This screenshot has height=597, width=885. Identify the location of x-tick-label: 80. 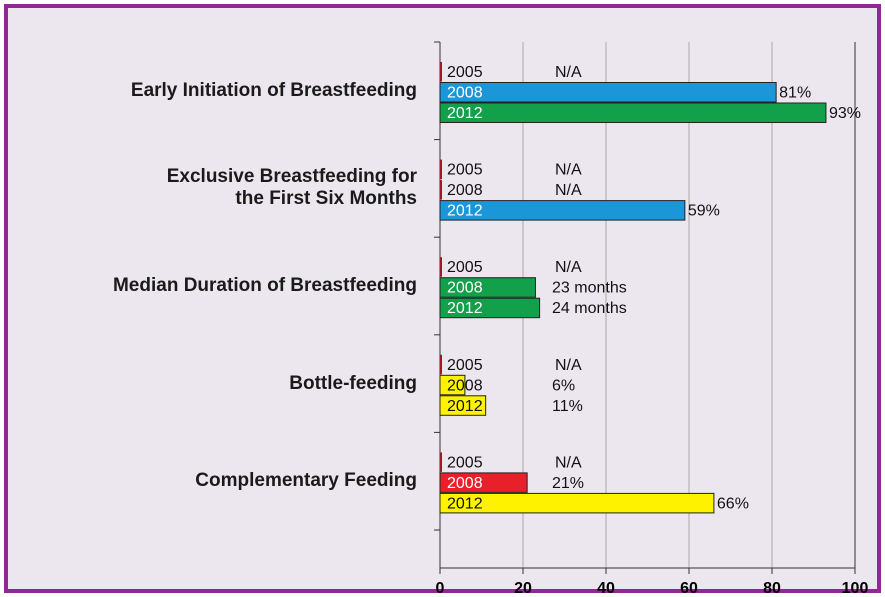
(772, 588).